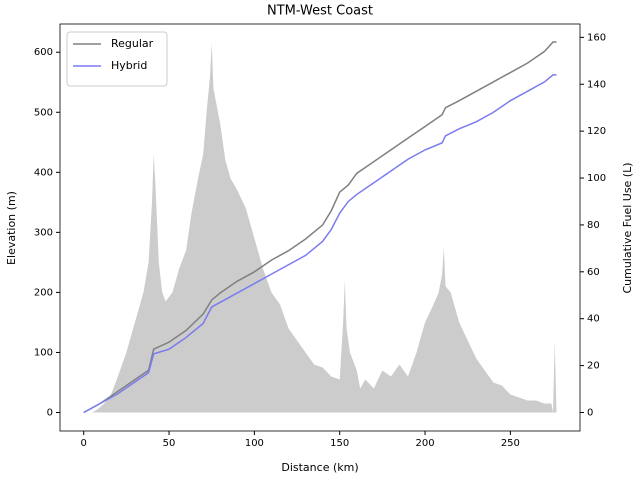 Image resolution: width=640 pixels, height=480 pixels. I want to click on x-tick-label: 100, so click(254, 443).